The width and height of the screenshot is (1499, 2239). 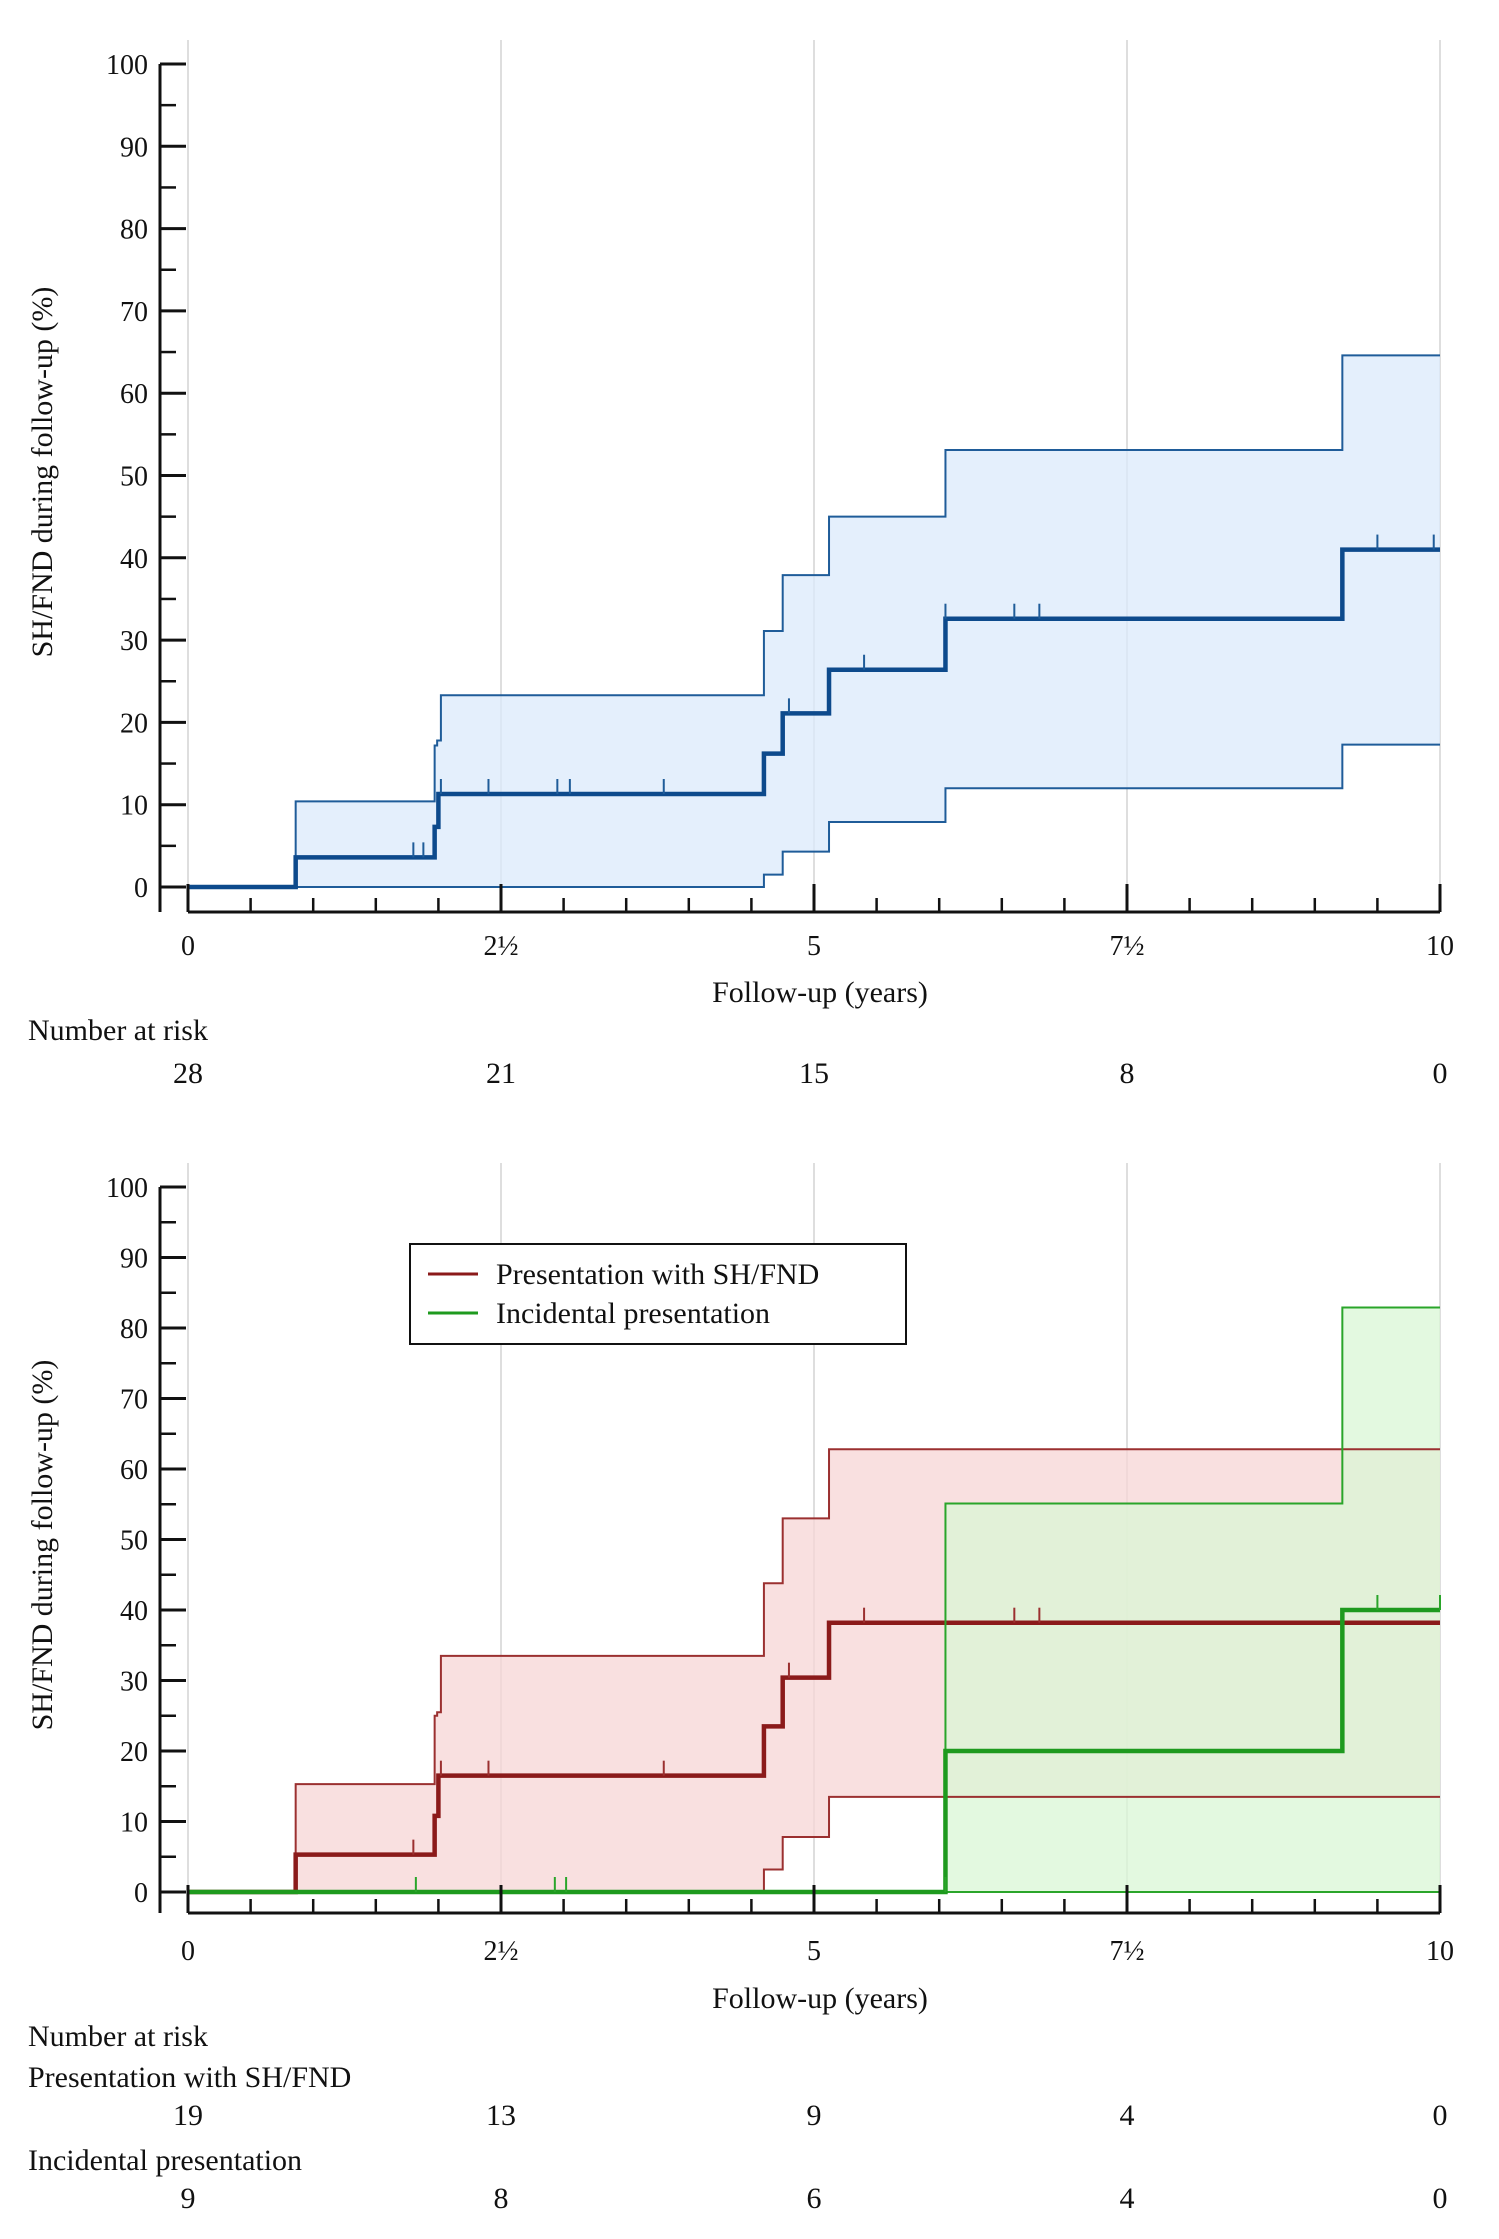 I want to click on risk-value: 6, so click(x=814, y=2198).